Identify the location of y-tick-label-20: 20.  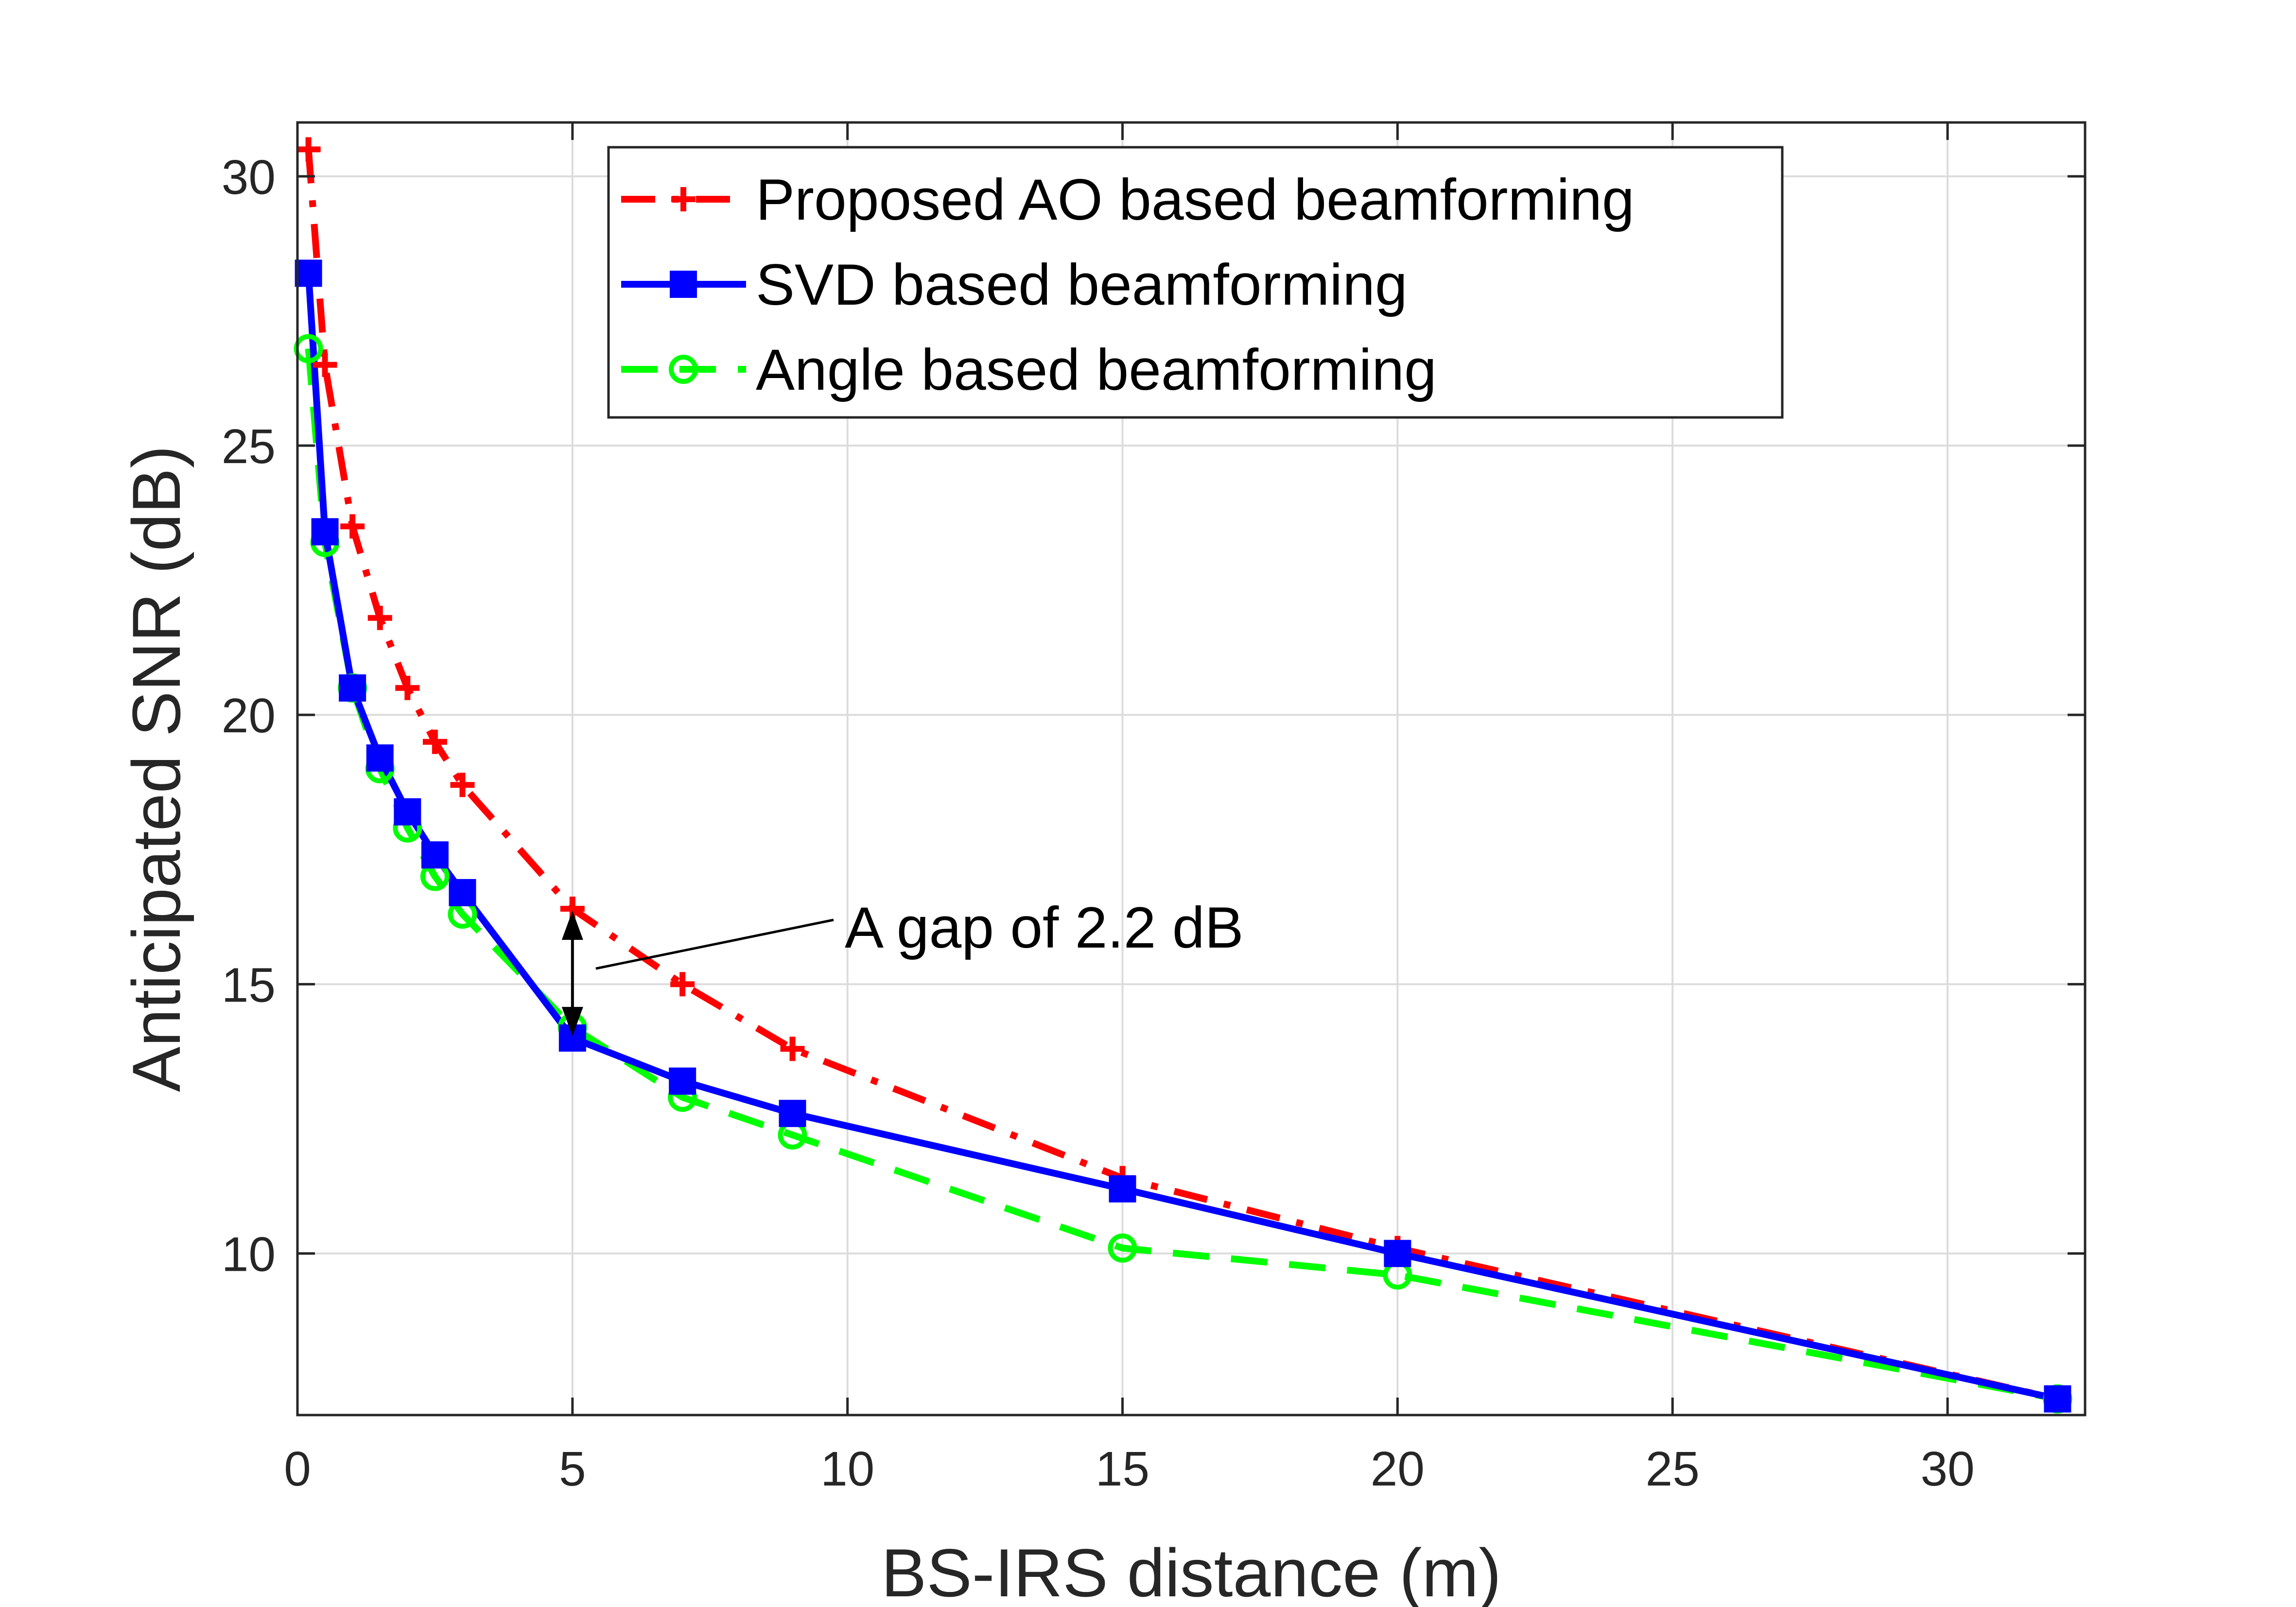
(249, 716).